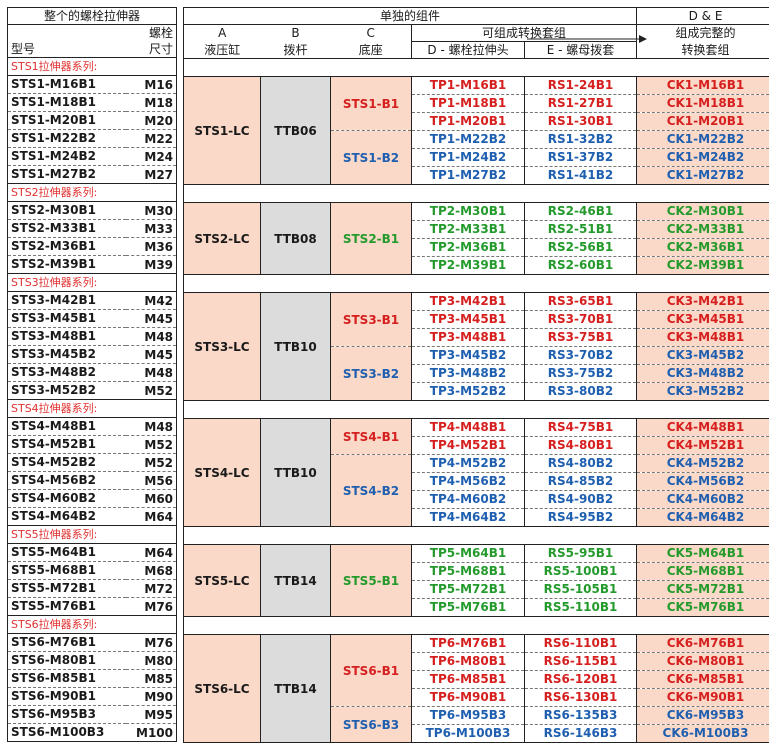 The image size is (769, 756). Describe the element at coordinates (702, 373) in the screenshot. I see `kit-cell: CK3-M48B2` at that location.